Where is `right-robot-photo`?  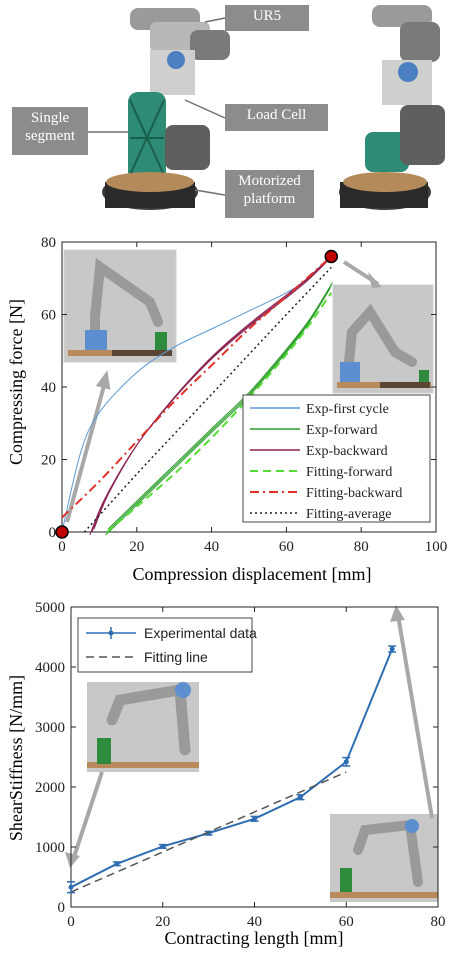
right-robot-photo is located at coordinates (392, 107).